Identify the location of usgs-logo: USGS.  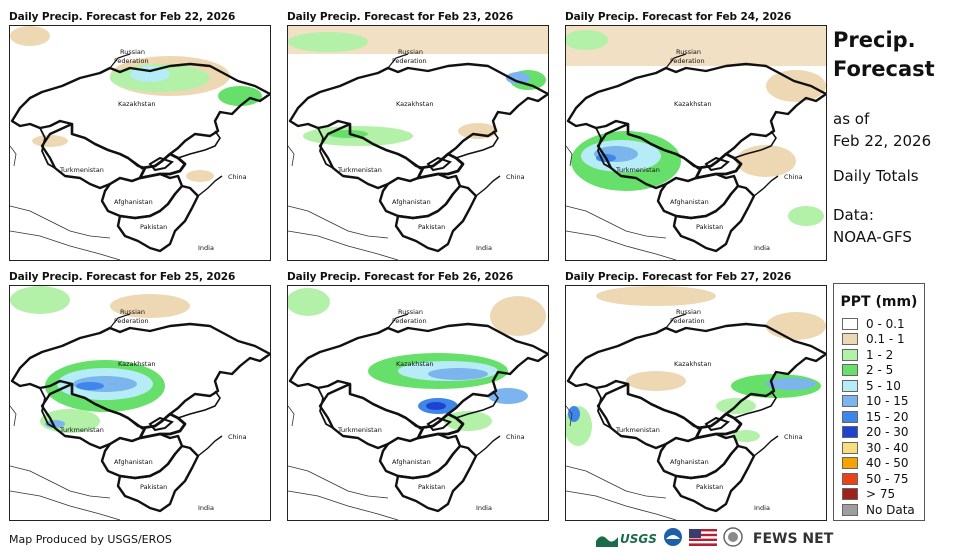
(626, 539).